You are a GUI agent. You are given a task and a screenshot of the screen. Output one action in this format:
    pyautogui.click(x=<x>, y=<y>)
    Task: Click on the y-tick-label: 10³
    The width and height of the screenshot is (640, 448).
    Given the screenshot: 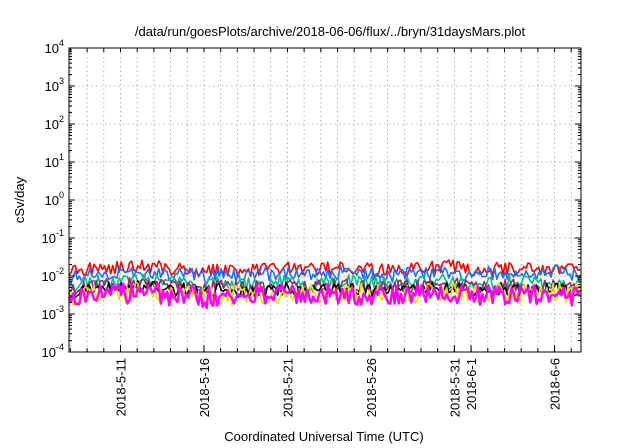 What is the action you would take?
    pyautogui.click(x=54, y=85)
    